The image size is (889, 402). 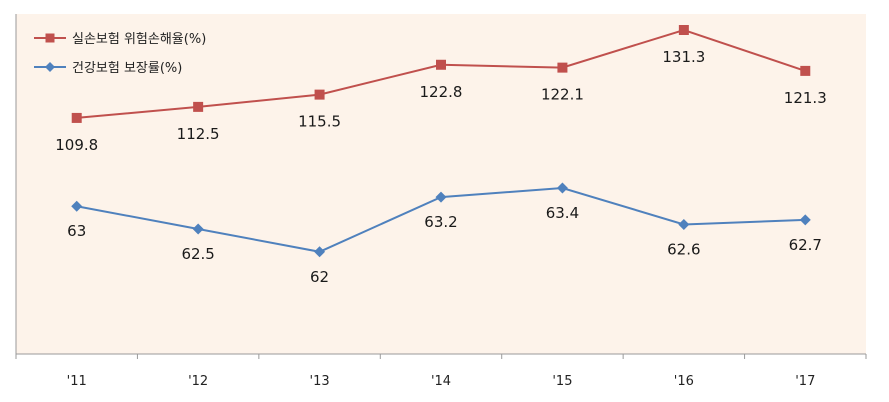 I want to click on data-label: 63.4, so click(x=562, y=213).